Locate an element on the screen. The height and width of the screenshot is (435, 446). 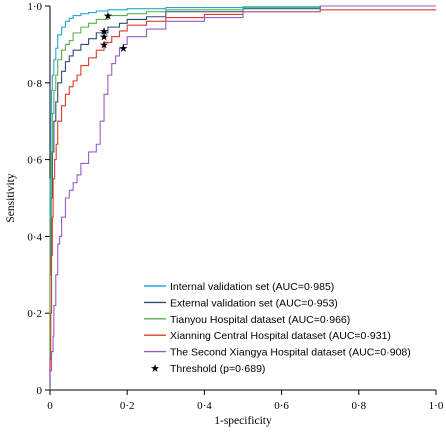
x-tick-label: 1·0 is located at coordinates (436, 406).